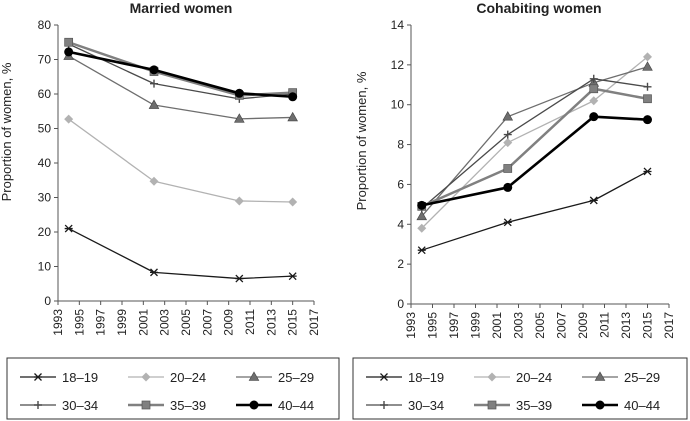 This screenshot has width=690, height=421. Describe the element at coordinates (314, 322) in the screenshot. I see `x-tick-label: 2017` at that location.